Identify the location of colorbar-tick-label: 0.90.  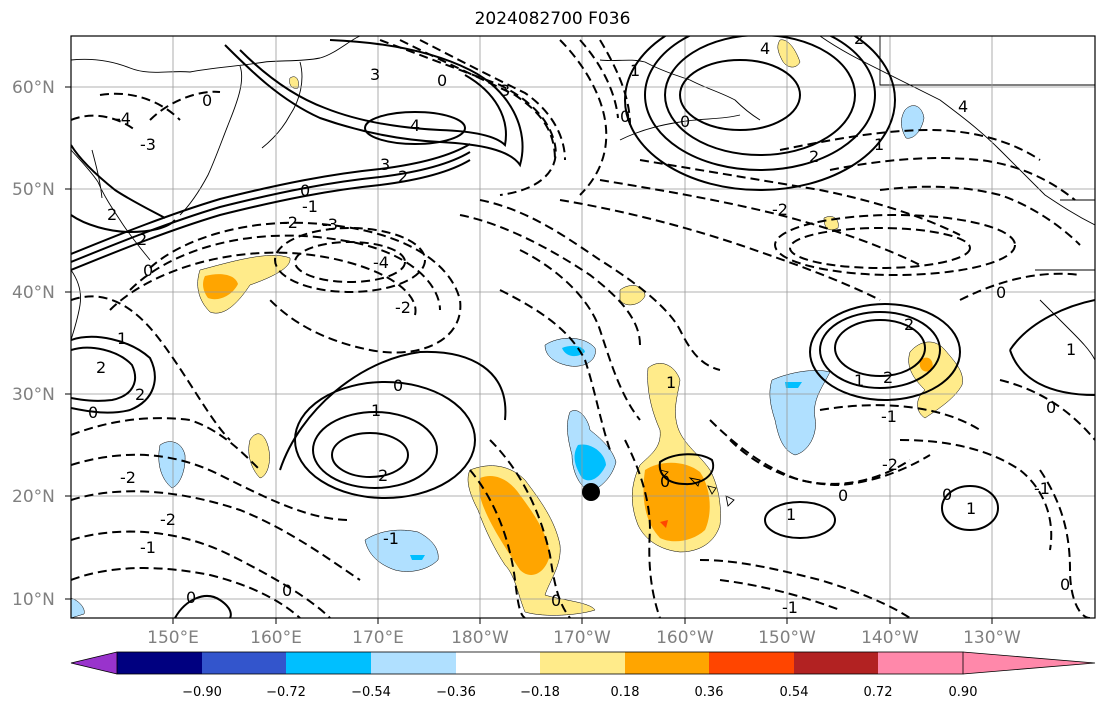
(963, 692).